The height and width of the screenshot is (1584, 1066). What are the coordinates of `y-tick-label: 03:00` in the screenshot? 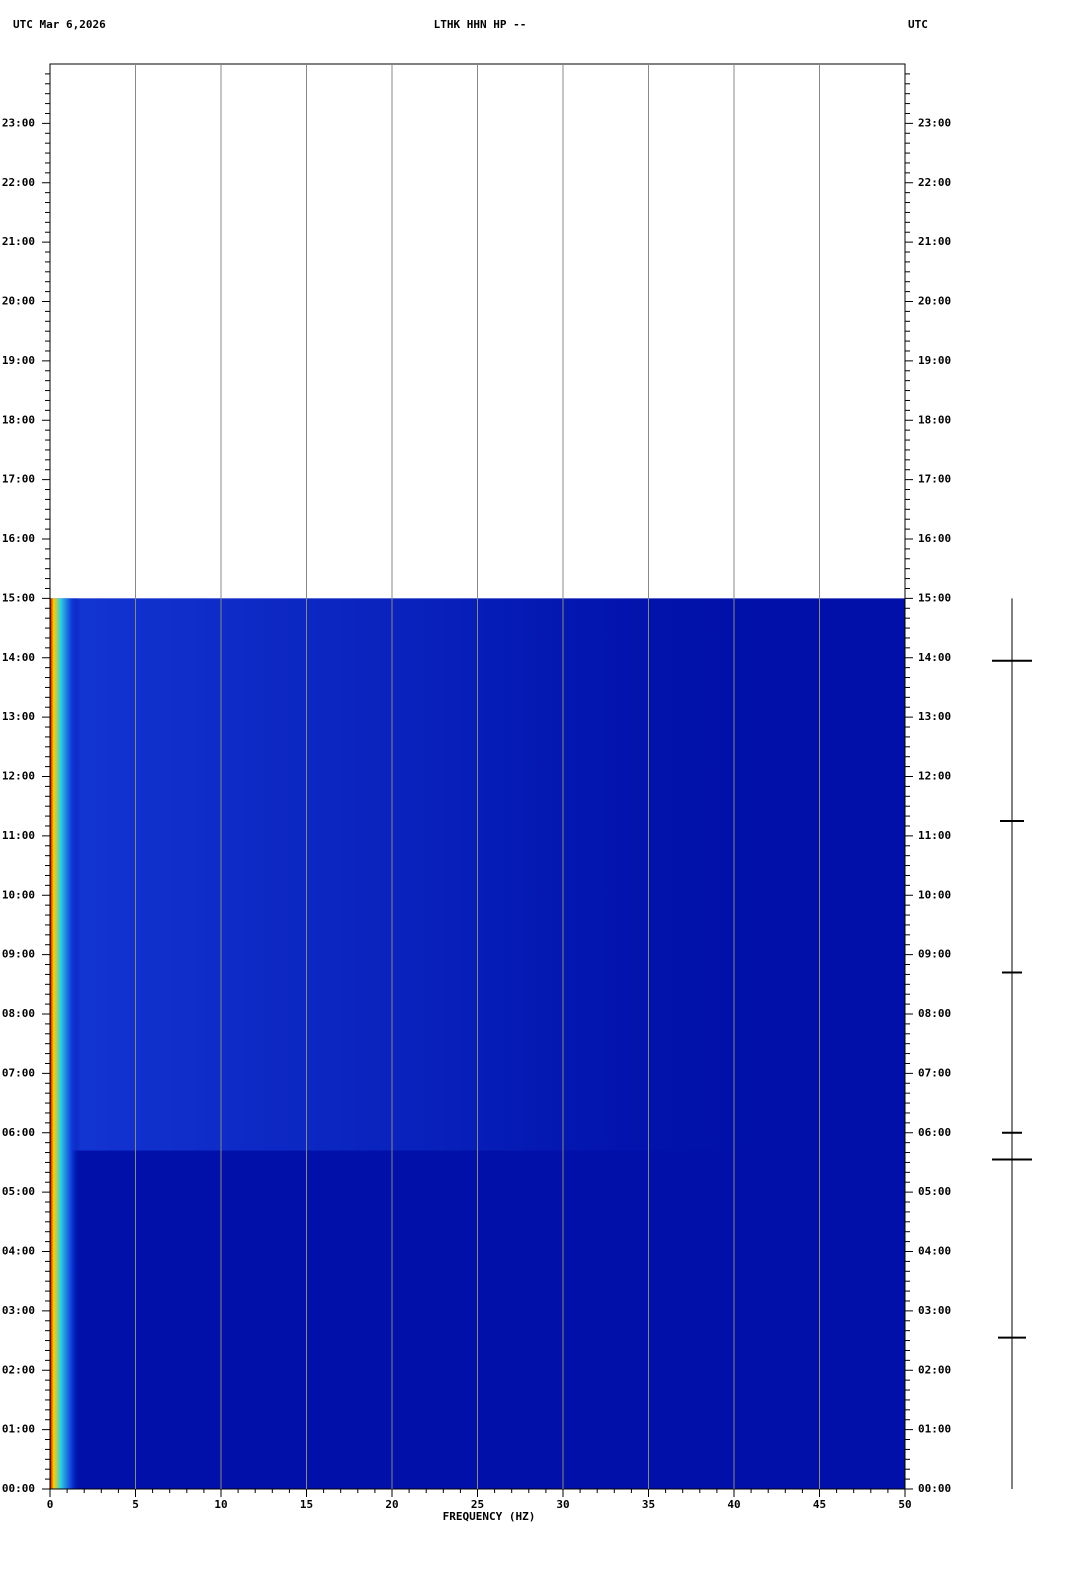 It's located at (18, 1310).